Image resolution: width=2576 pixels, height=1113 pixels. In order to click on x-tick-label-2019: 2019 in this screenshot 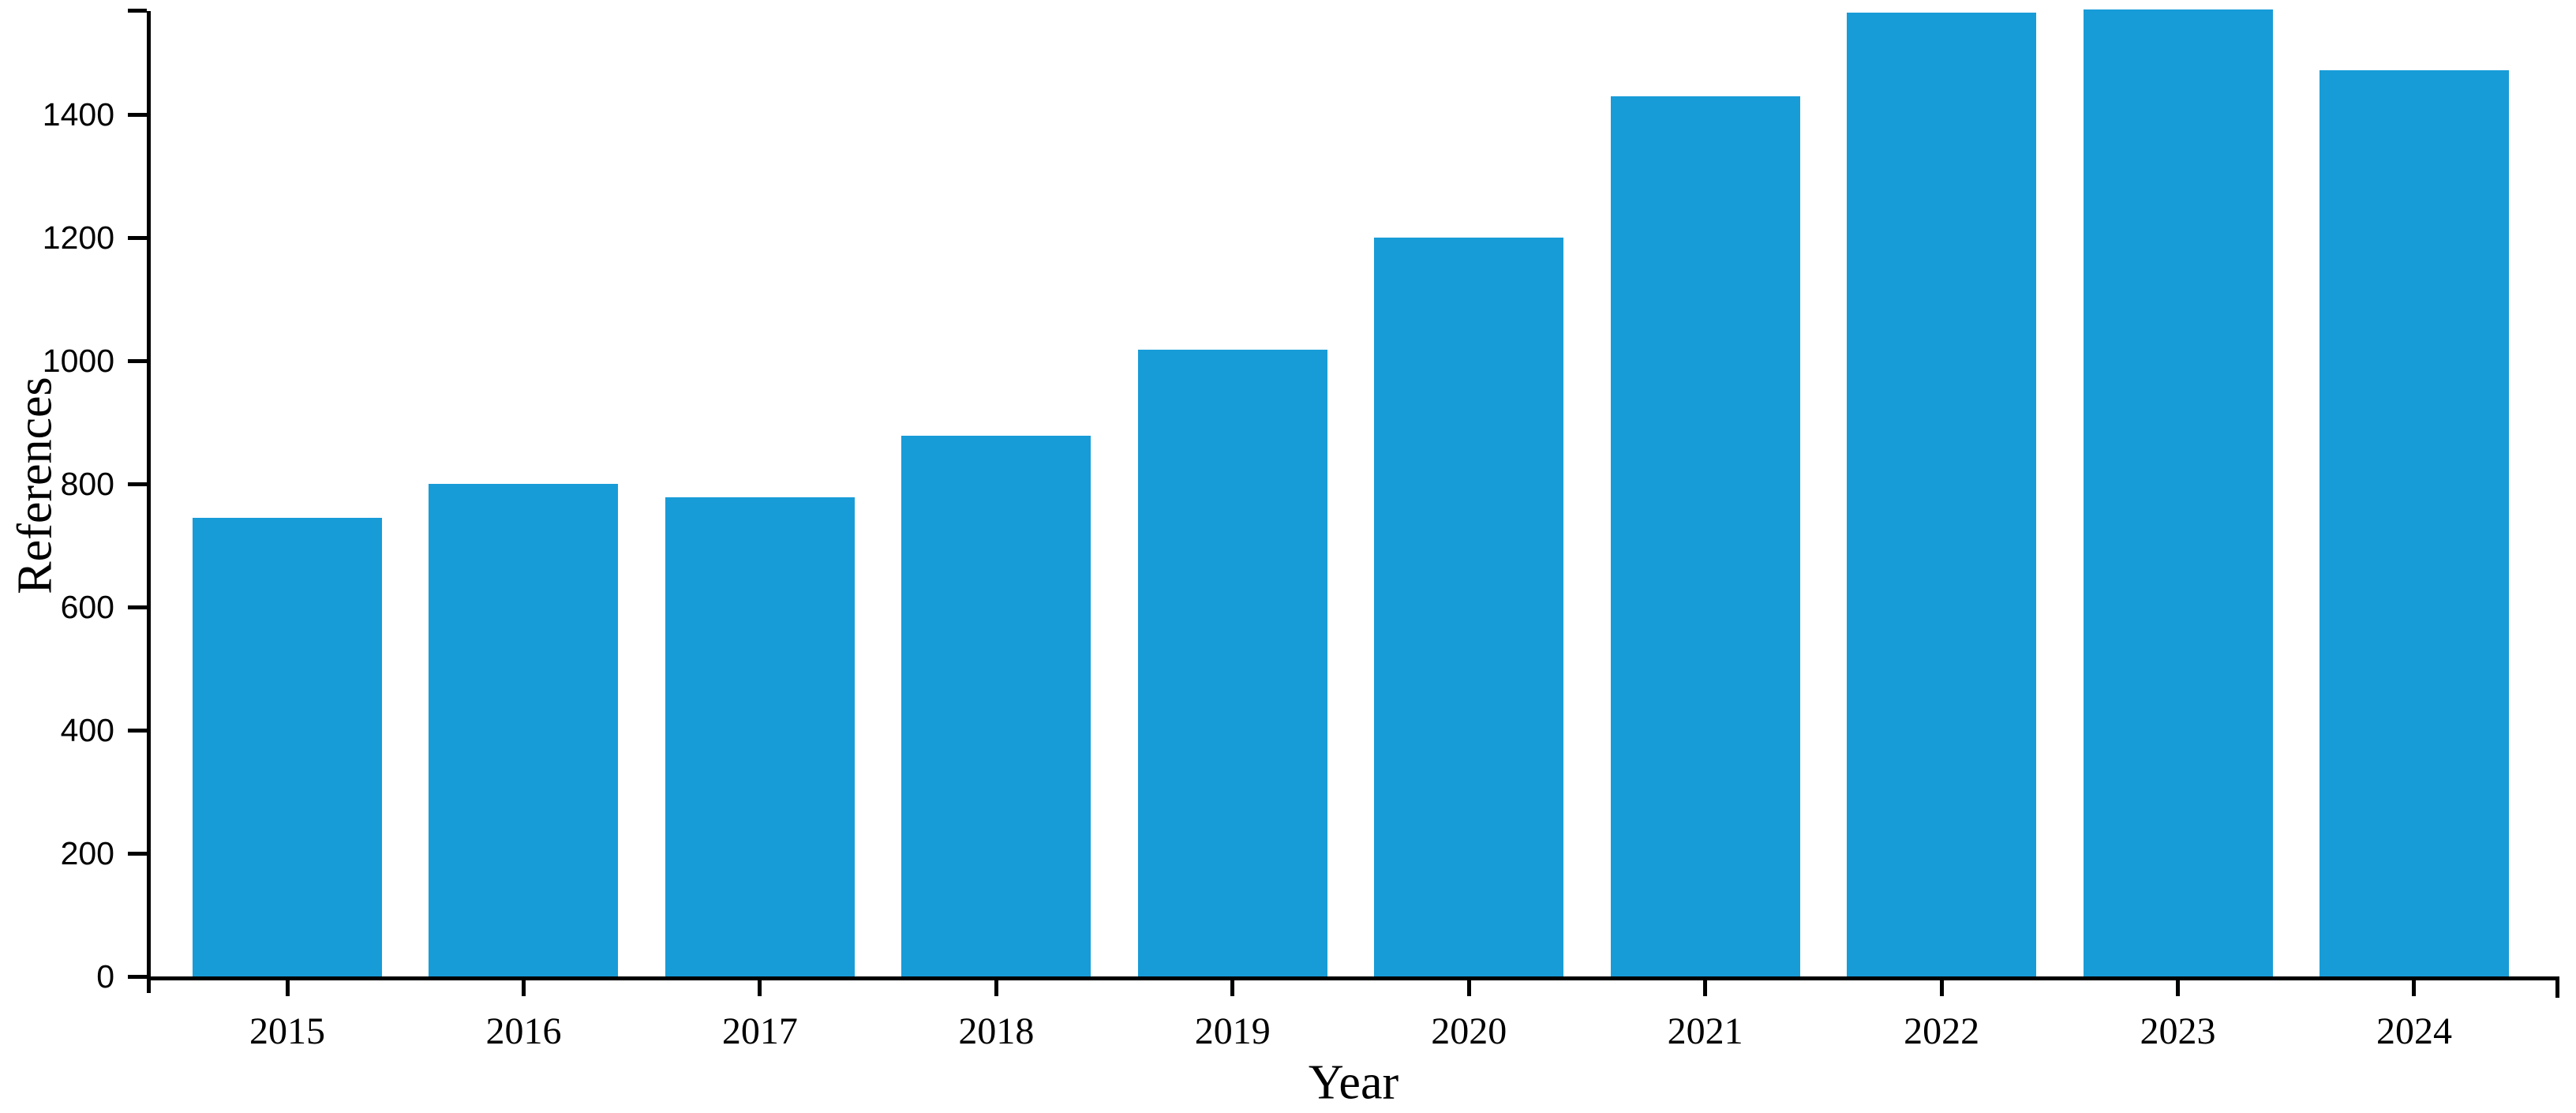, I will do `click(1232, 1031)`.